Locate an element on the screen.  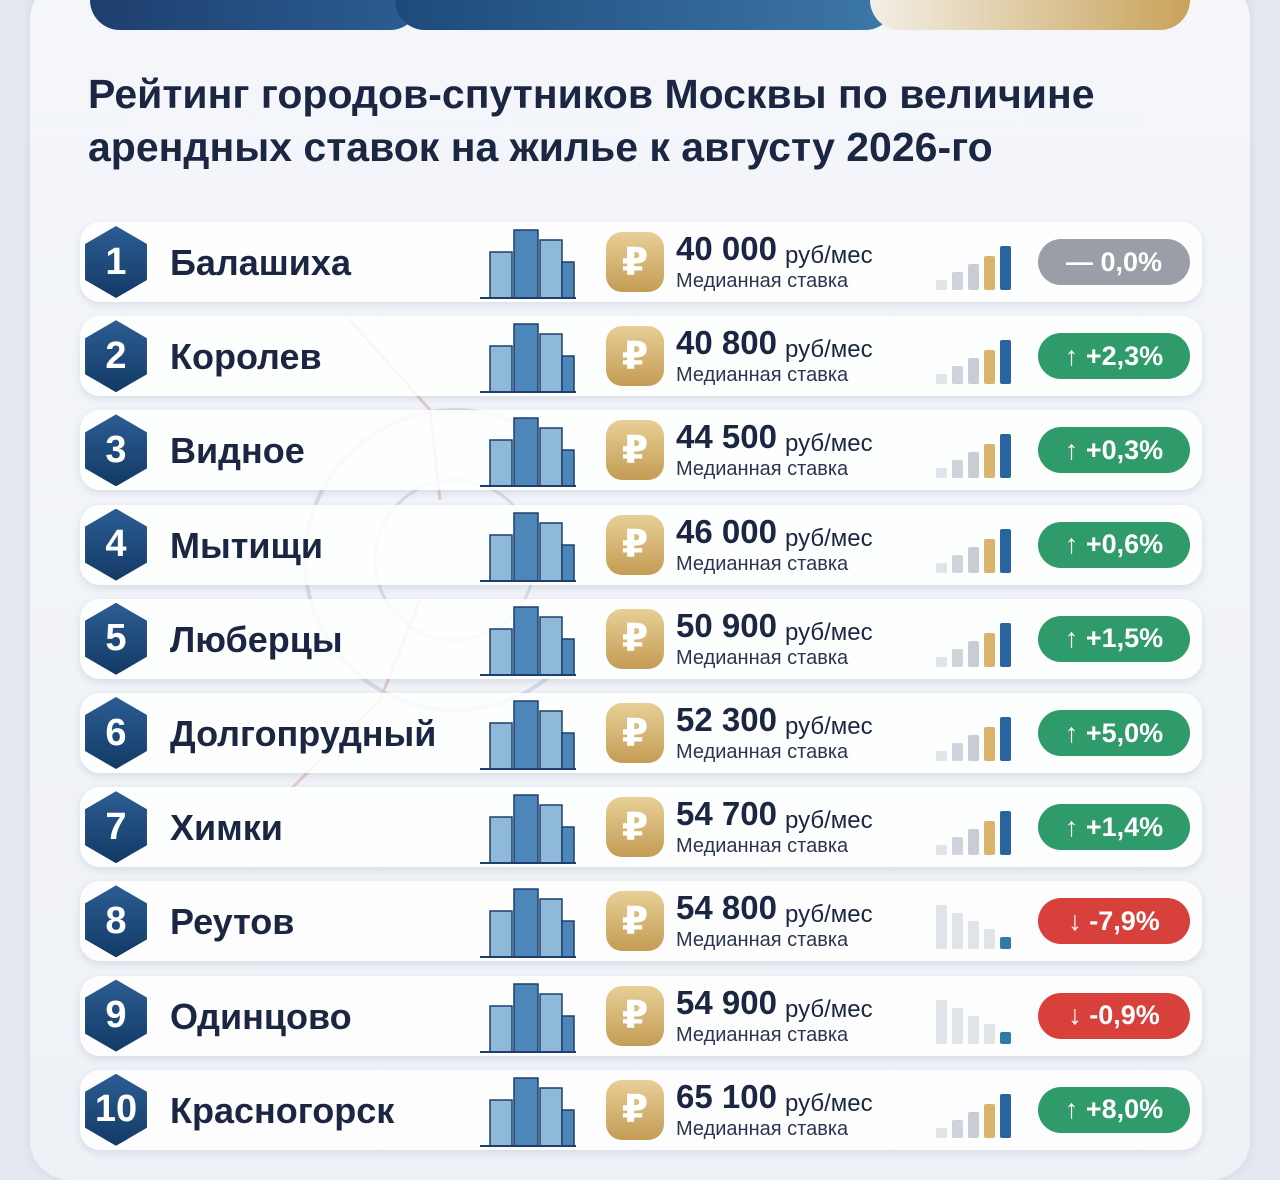
price: 65 100 is located at coordinates (726, 1096).